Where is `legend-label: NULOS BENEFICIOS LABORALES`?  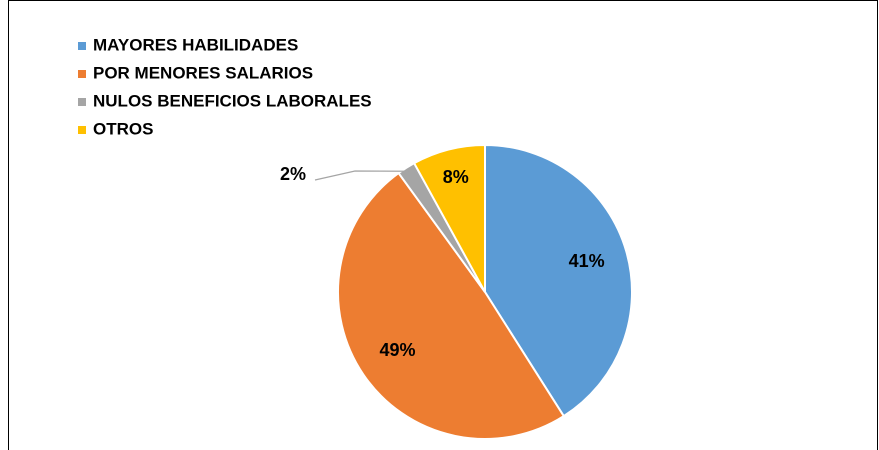
legend-label: NULOS BENEFICIOS LABORALES is located at coordinates (232, 100).